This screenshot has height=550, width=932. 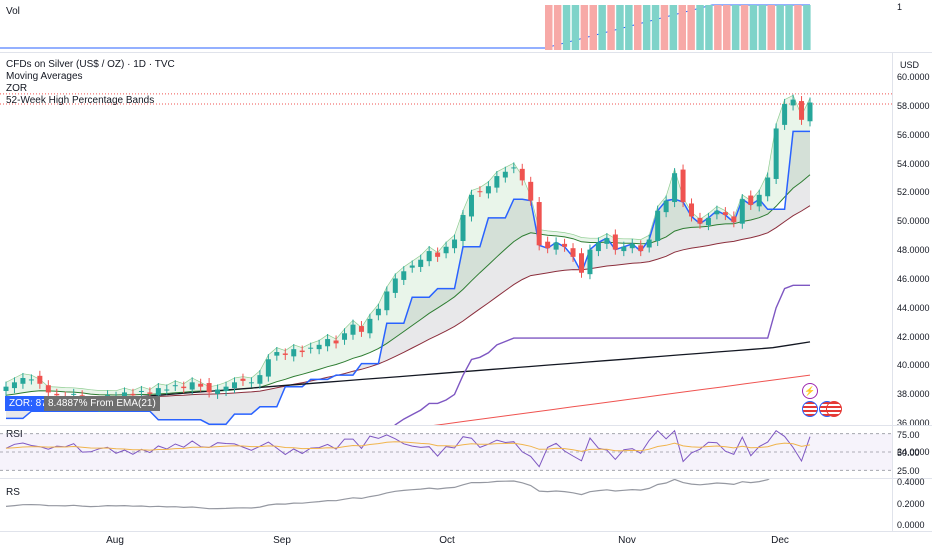 What do you see at coordinates (913, 77) in the screenshot?
I see `price-tick: 60.0000` at bounding box center [913, 77].